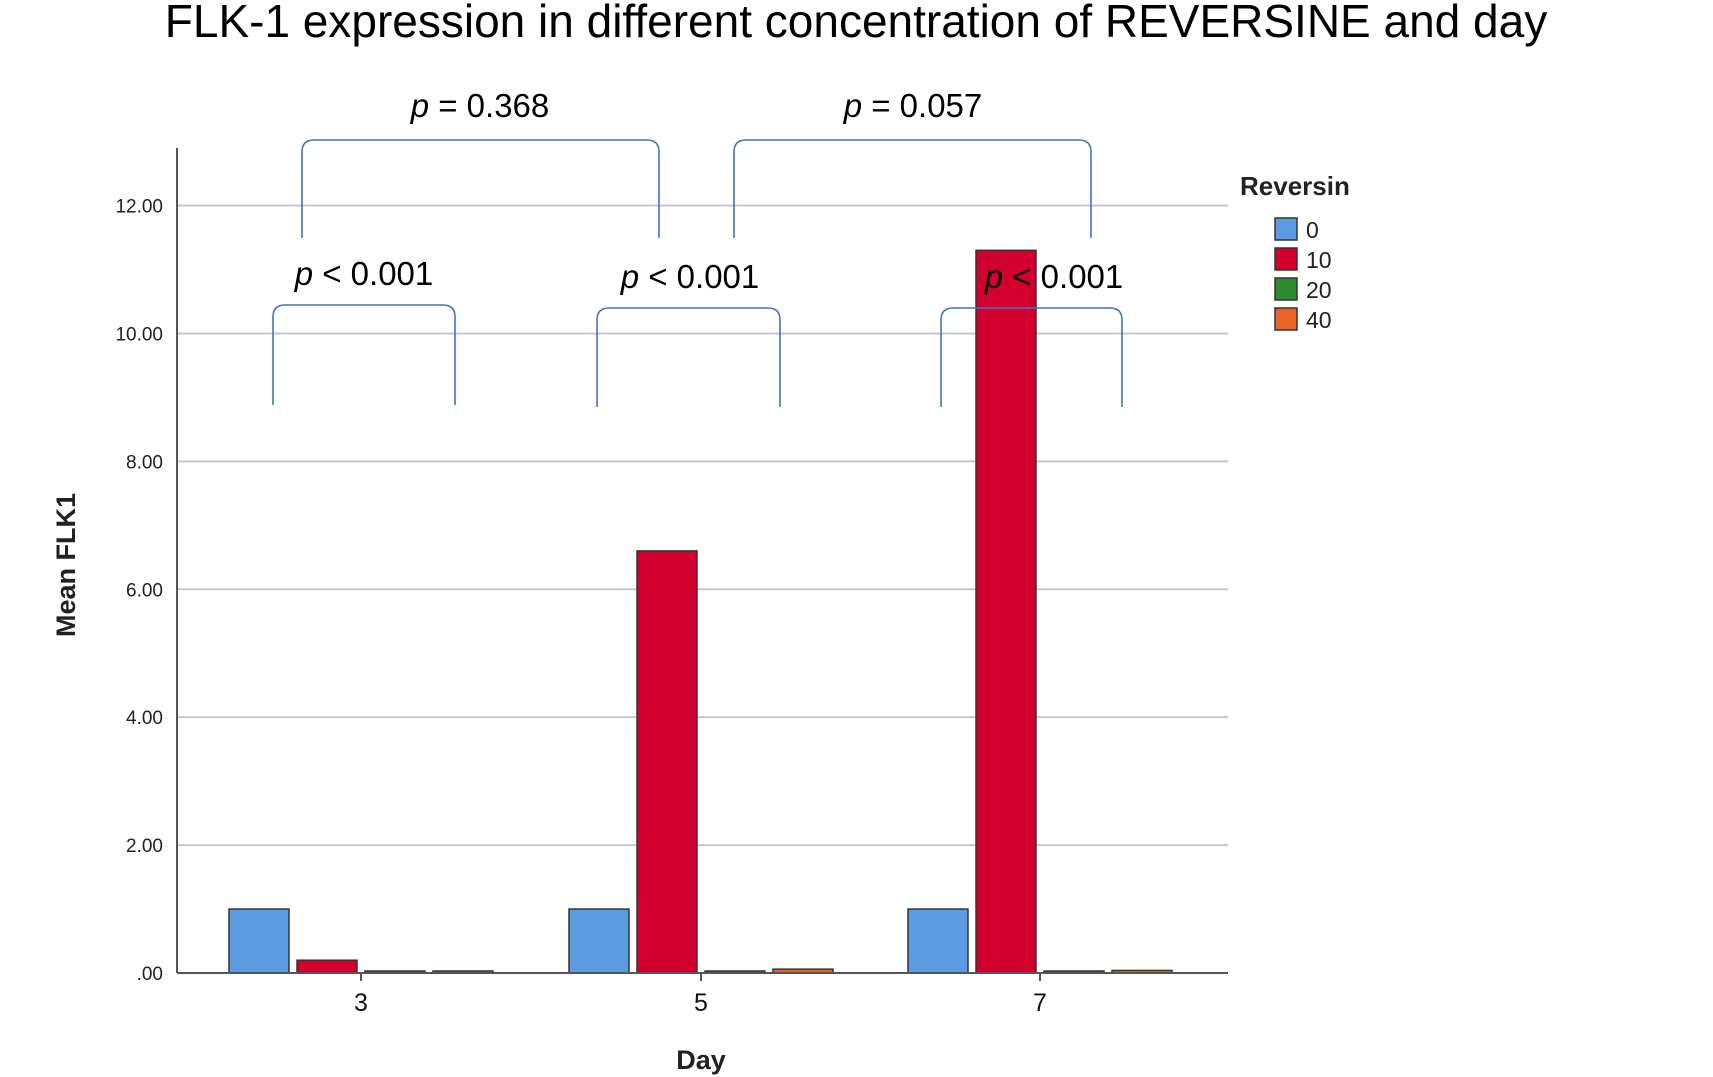 The image size is (1713, 1077). I want to click on y-axis-title: Mean FLK1, so click(66, 565).